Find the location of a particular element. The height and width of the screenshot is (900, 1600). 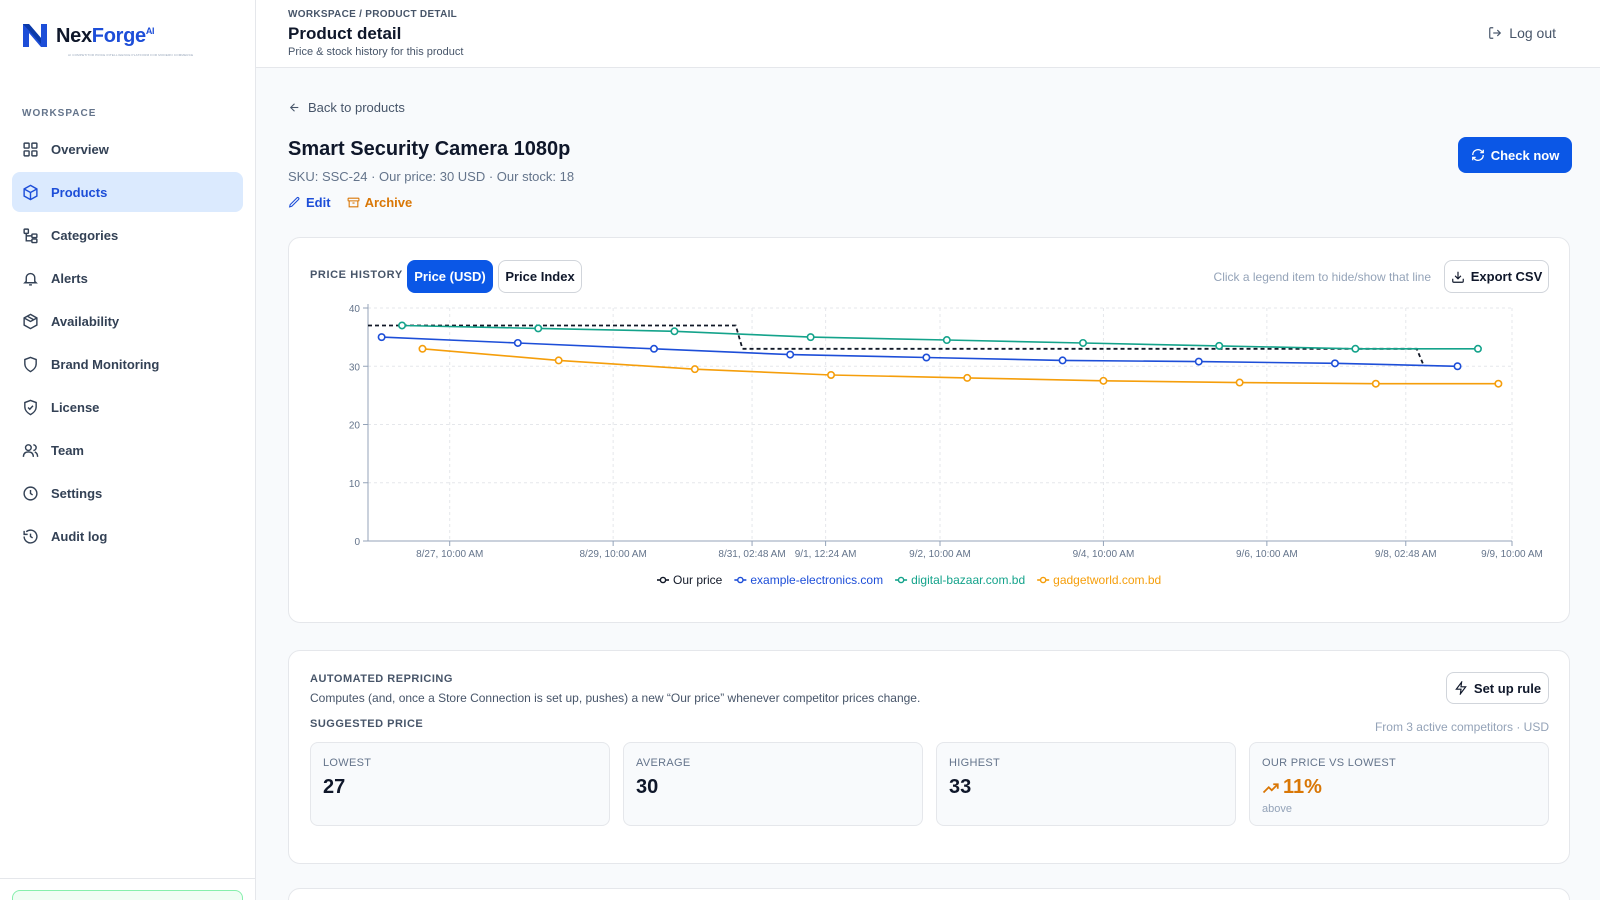

legend-item: digital-bazaar.com.bd is located at coordinates (968, 580).